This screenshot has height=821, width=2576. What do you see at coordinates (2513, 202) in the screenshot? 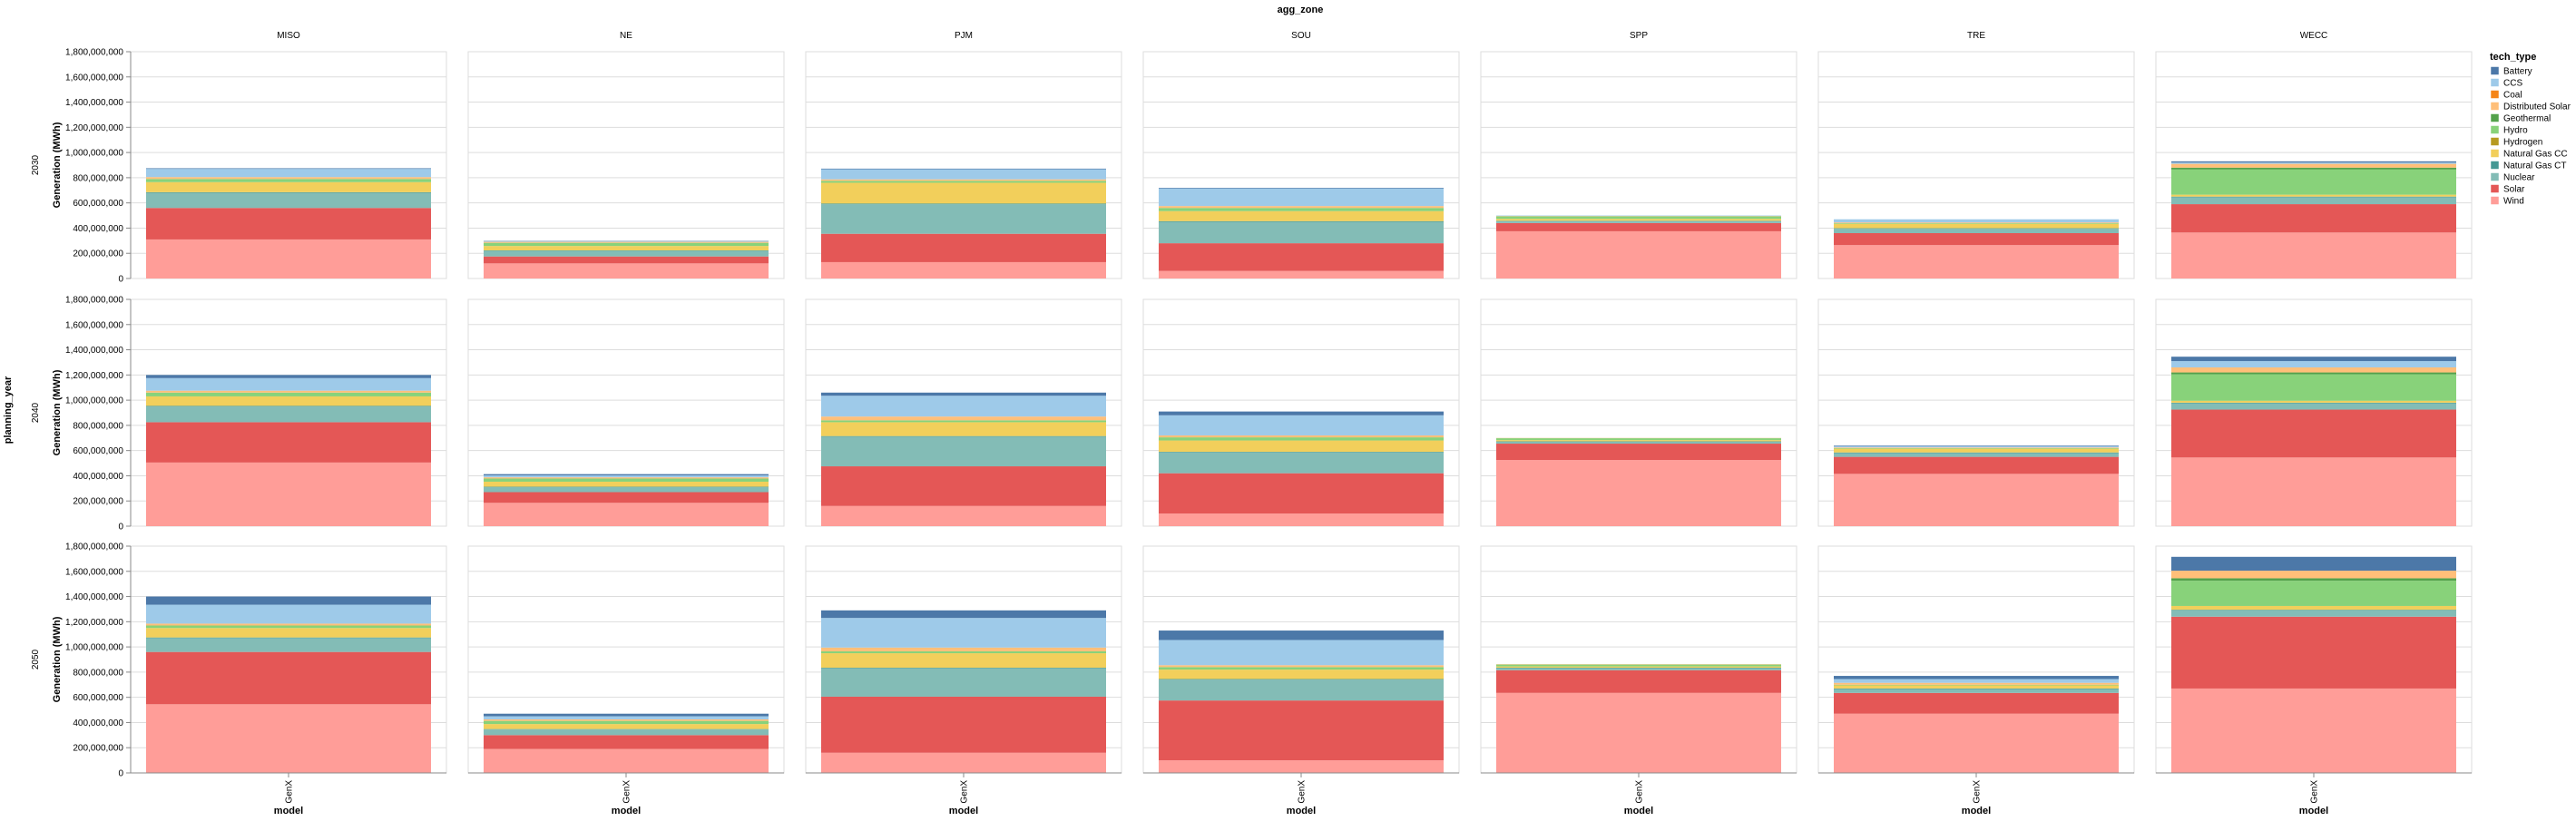
I see `legend-label-wind: Wind` at bounding box center [2513, 202].